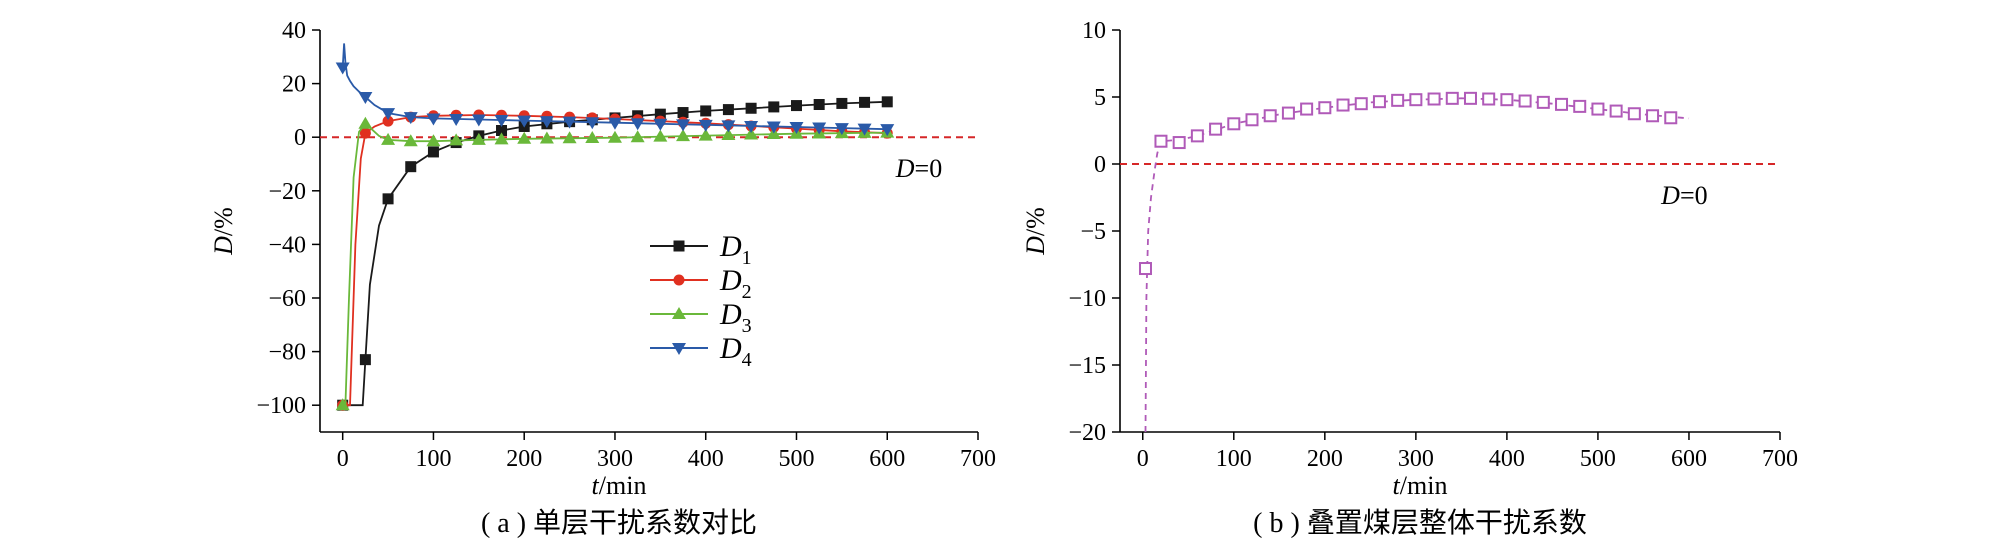  I want to click on legend-sub: 4, so click(747, 360).